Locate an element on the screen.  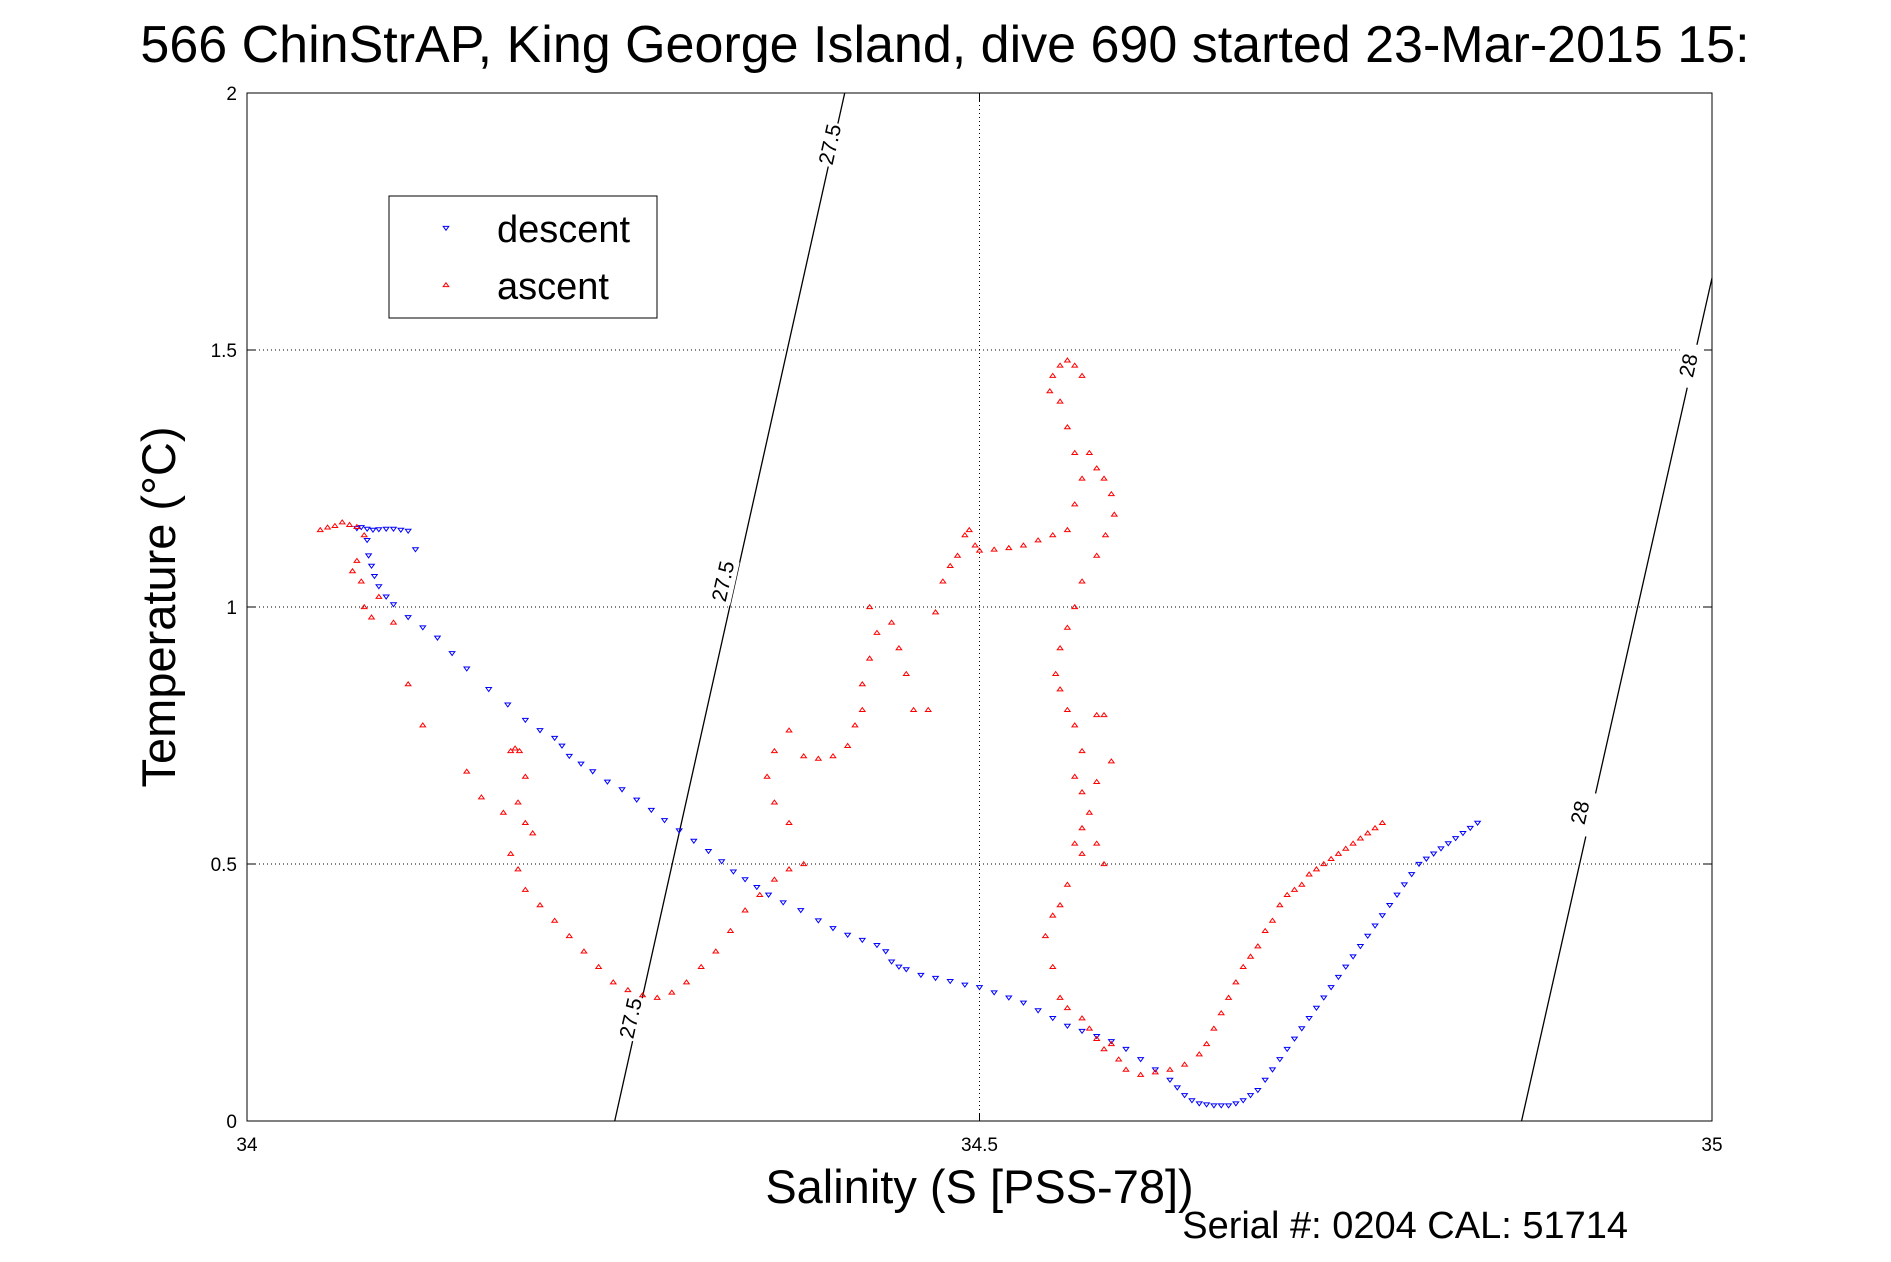
x-tick-label: 34.5 is located at coordinates (979, 1145).